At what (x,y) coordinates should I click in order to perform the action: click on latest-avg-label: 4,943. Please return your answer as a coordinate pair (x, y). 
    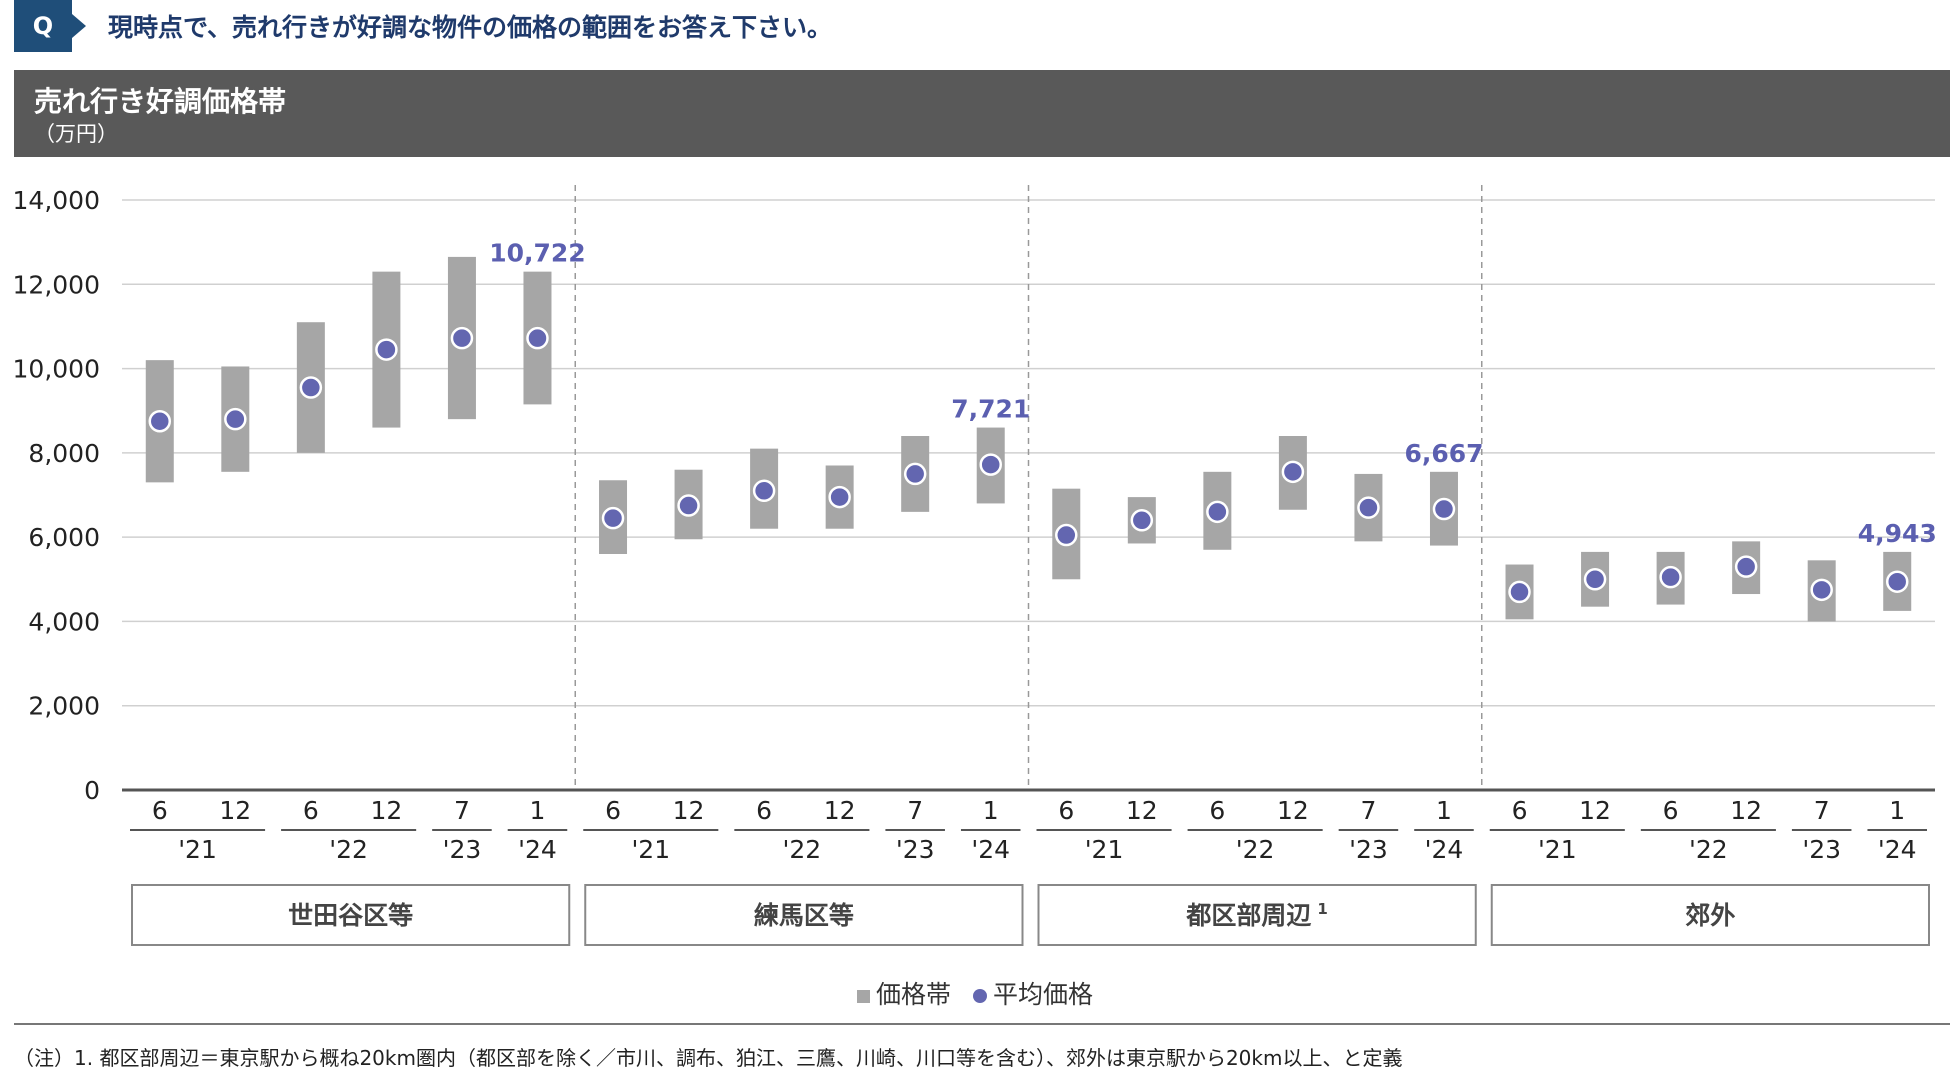
    Looking at the image, I should click on (1897, 533).